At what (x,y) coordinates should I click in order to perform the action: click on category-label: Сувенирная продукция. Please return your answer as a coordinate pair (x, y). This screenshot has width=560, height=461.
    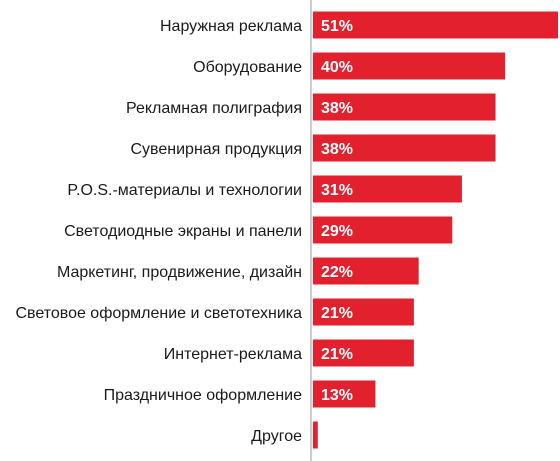
    Looking at the image, I should click on (217, 149).